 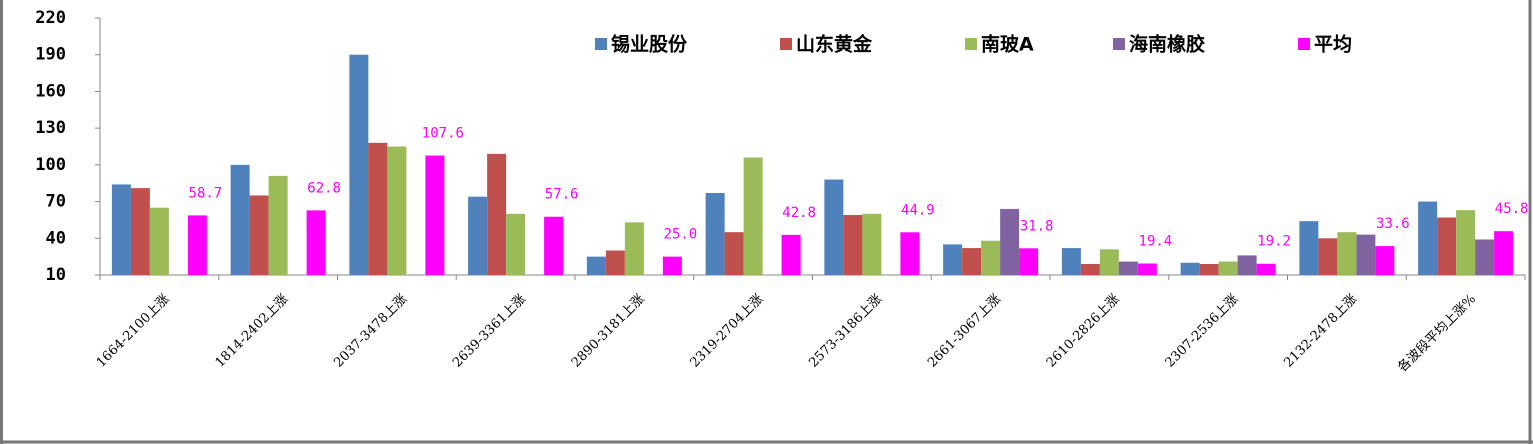 What do you see at coordinates (1156, 241) in the screenshot?
I see `data-label: 19.4` at bounding box center [1156, 241].